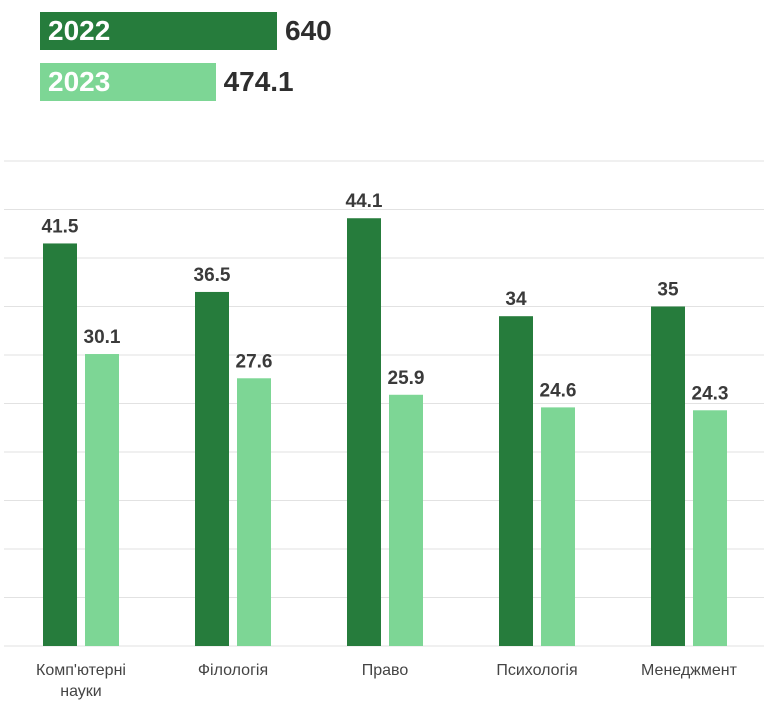 The height and width of the screenshot is (702, 768). Describe the element at coordinates (254, 361) in the screenshot. I see `value-label-2023-1: 27.6` at that location.